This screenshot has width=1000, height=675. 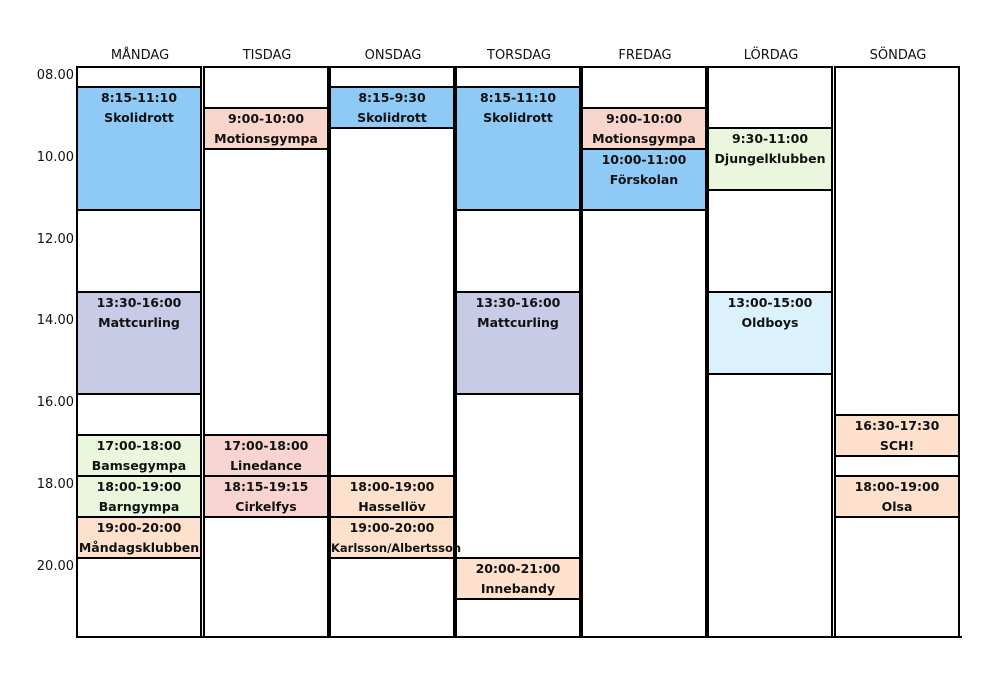 What do you see at coordinates (55, 321) in the screenshot?
I see `time-label: 14.00` at bounding box center [55, 321].